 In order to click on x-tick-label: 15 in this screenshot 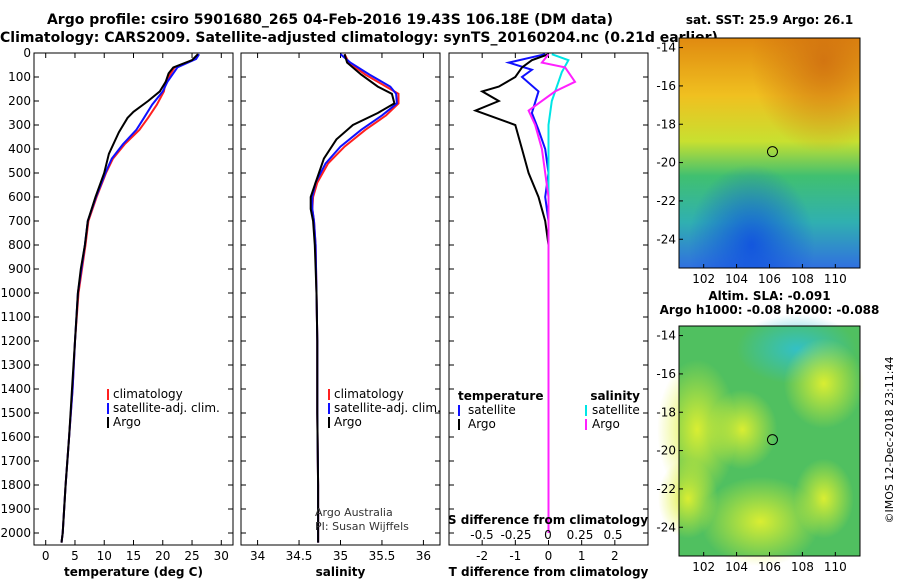, I will do `click(133, 556)`.